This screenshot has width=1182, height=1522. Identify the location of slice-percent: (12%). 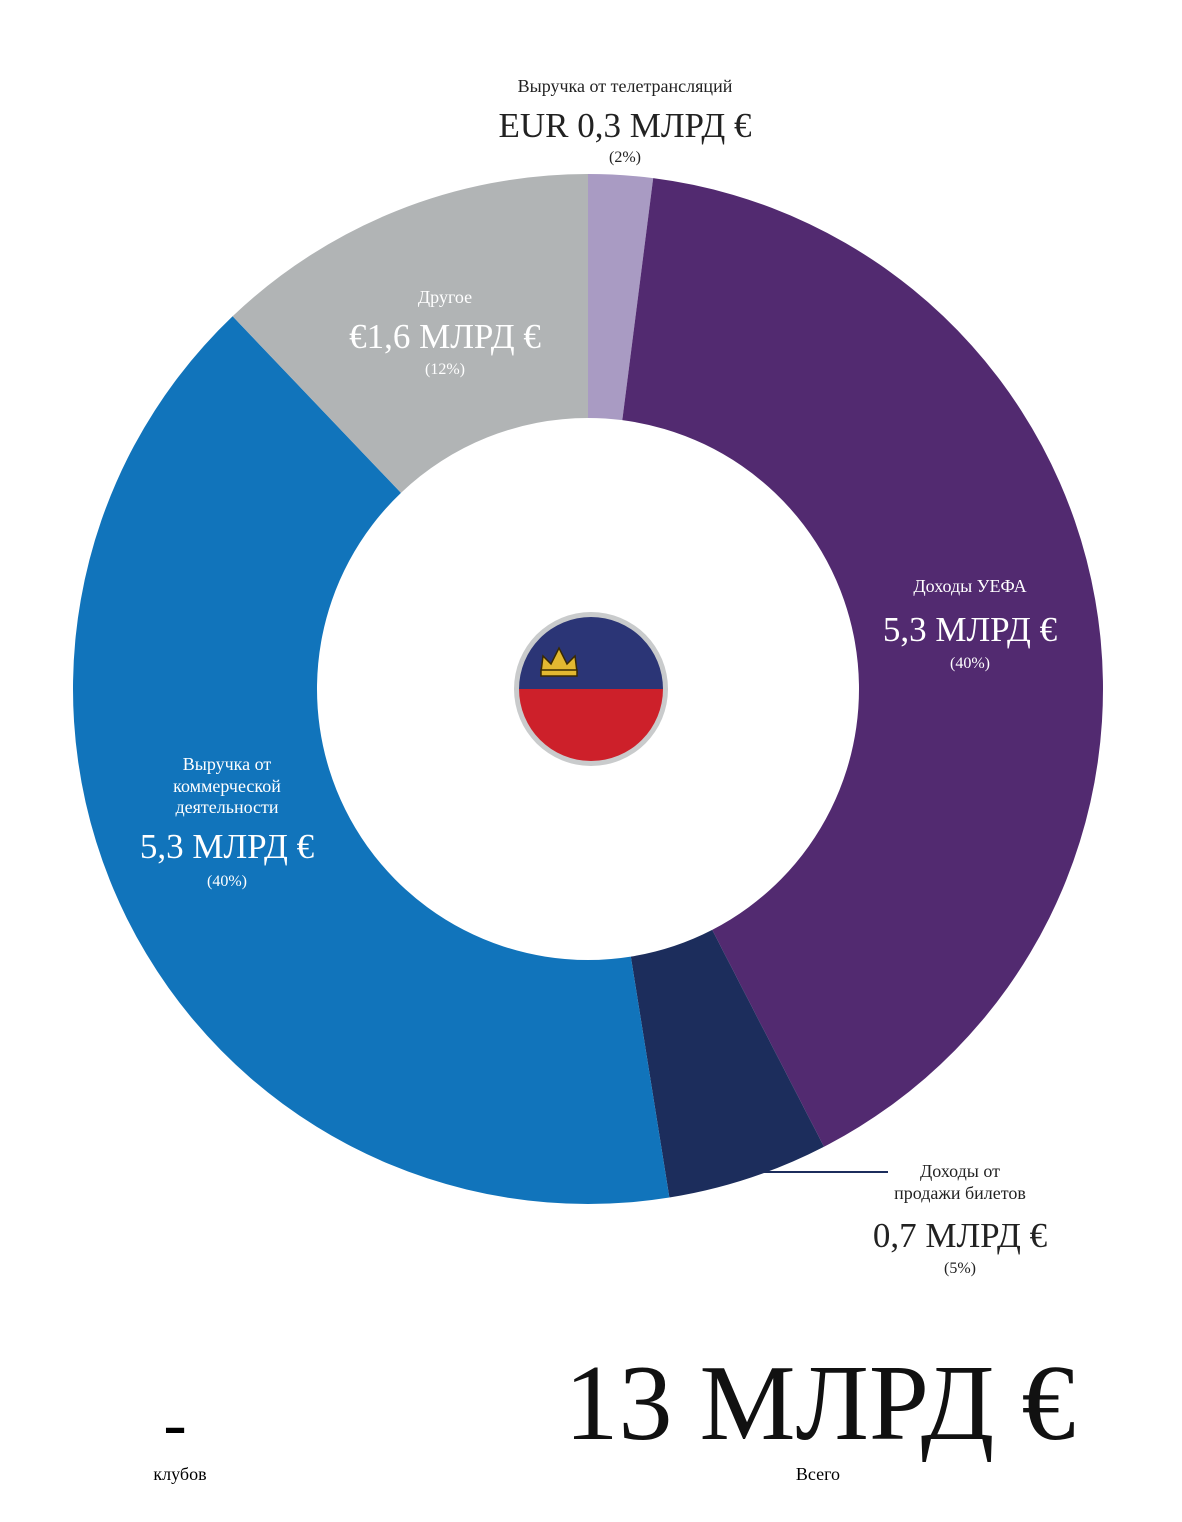
(445, 369).